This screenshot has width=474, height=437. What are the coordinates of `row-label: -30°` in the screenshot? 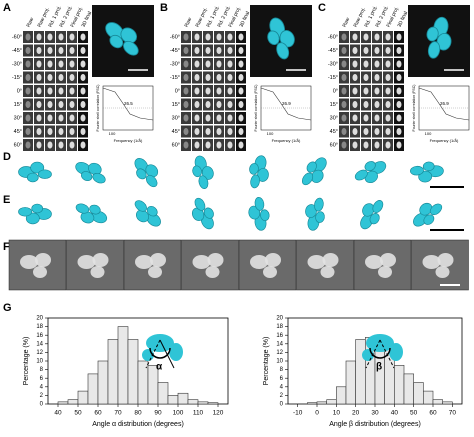 It's located at (17, 64).